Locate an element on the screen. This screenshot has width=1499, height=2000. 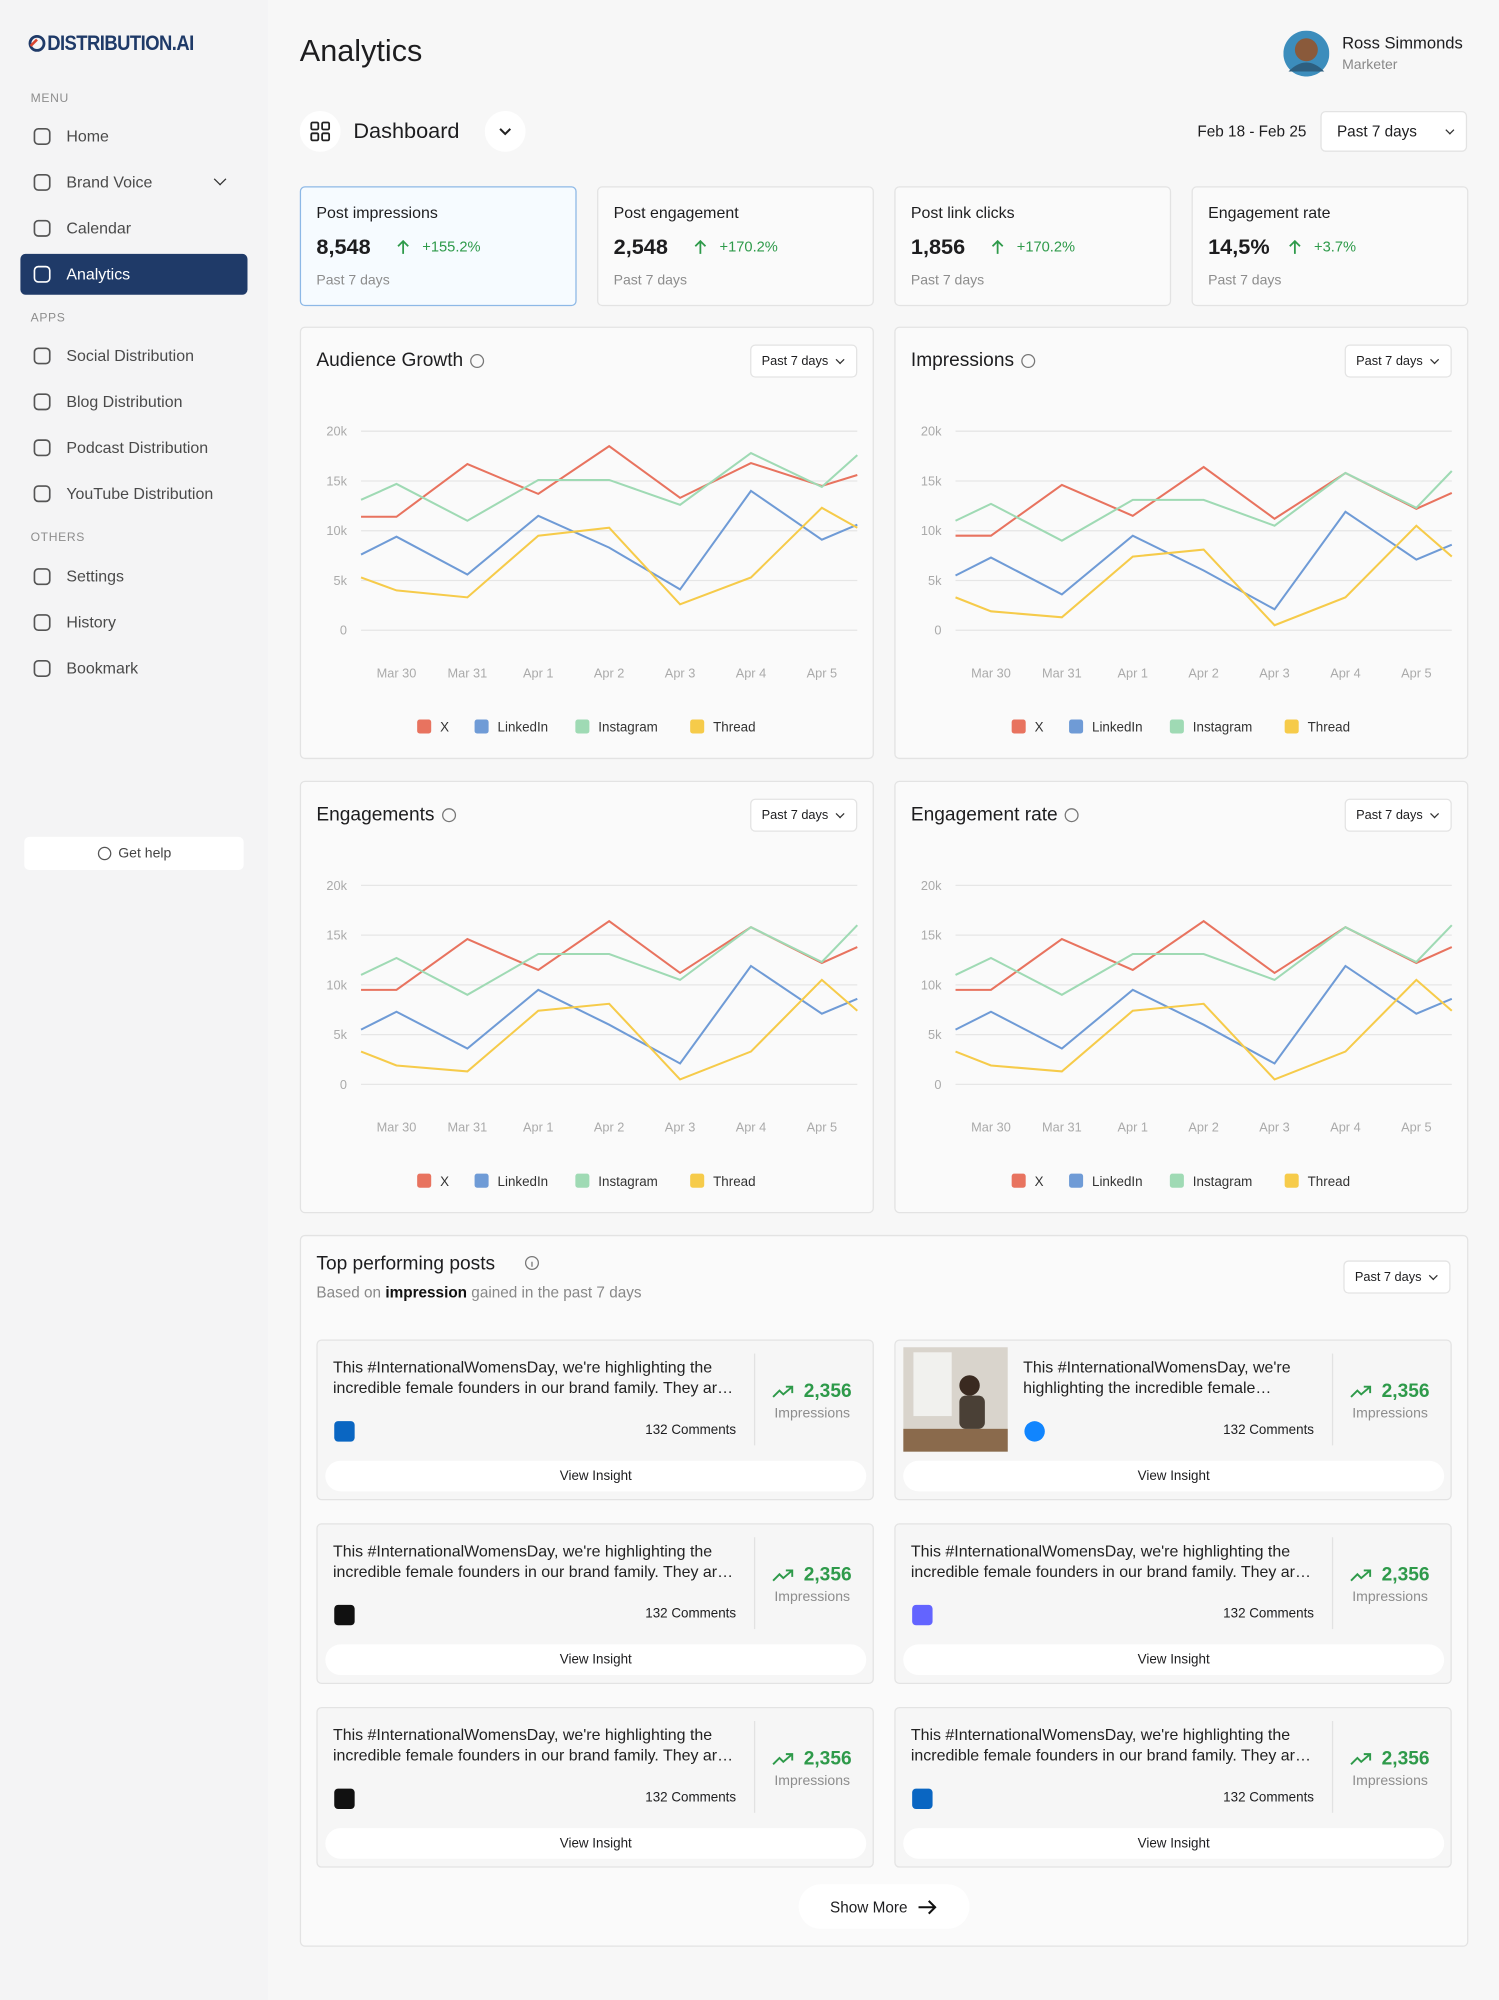
section-label: APPS is located at coordinates (48, 318).